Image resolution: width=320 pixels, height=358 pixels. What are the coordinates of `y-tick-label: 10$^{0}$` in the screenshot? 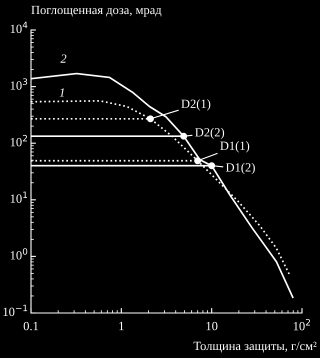 It's located at (19, 254).